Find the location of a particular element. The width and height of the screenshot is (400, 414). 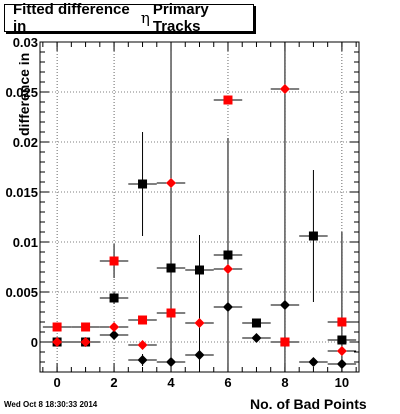

x-tick-label: 6 is located at coordinates (227, 382).